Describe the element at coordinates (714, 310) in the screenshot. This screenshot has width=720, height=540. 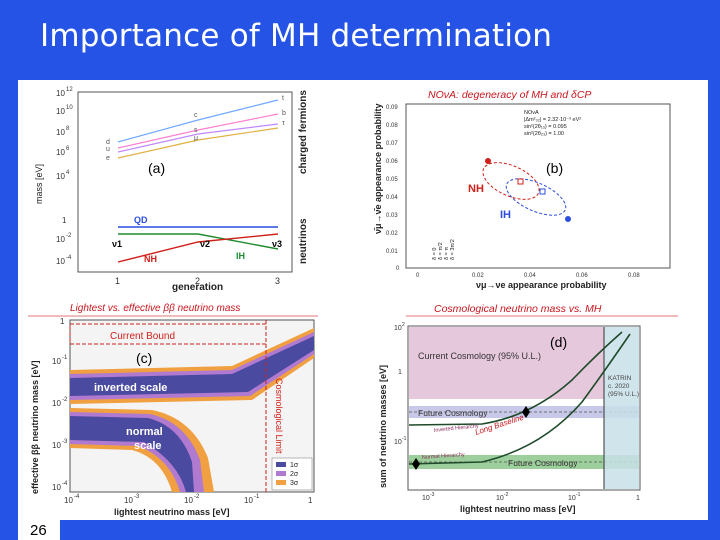
I see `right-border` at that location.